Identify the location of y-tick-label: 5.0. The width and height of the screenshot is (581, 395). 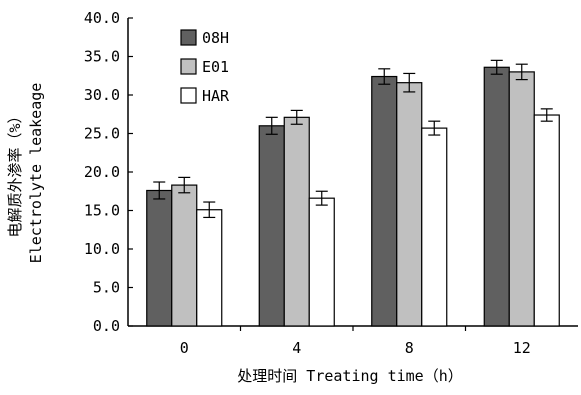
(106, 288).